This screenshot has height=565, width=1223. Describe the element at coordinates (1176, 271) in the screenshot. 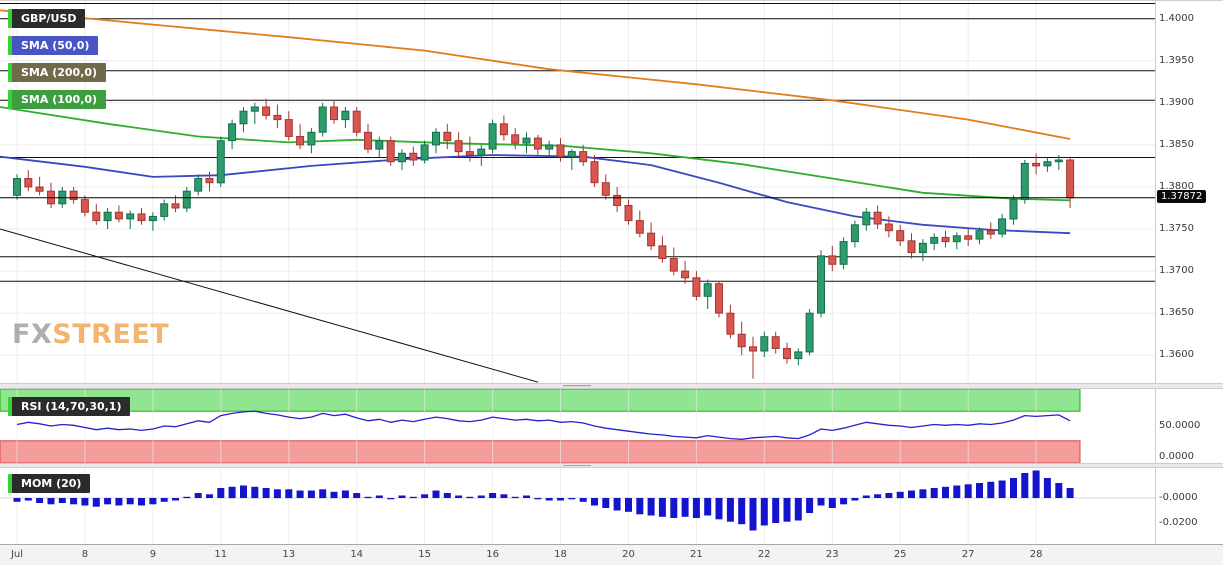

I see `price-tick: 1.3700` at that location.